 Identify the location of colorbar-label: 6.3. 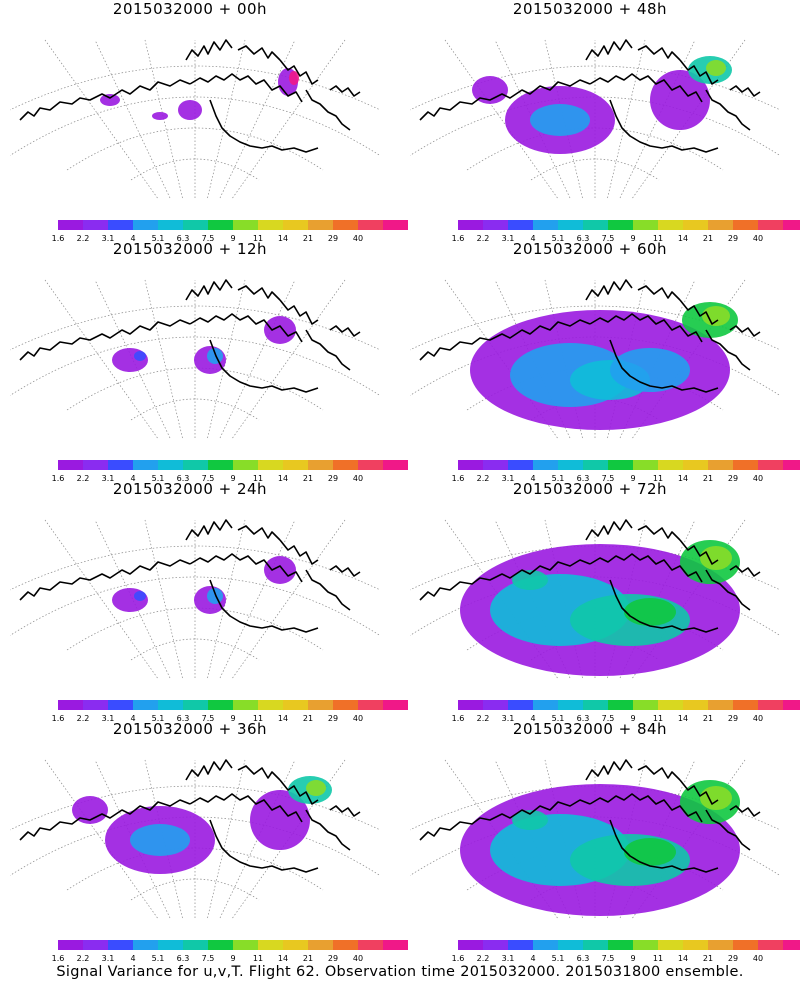
(583, 478).